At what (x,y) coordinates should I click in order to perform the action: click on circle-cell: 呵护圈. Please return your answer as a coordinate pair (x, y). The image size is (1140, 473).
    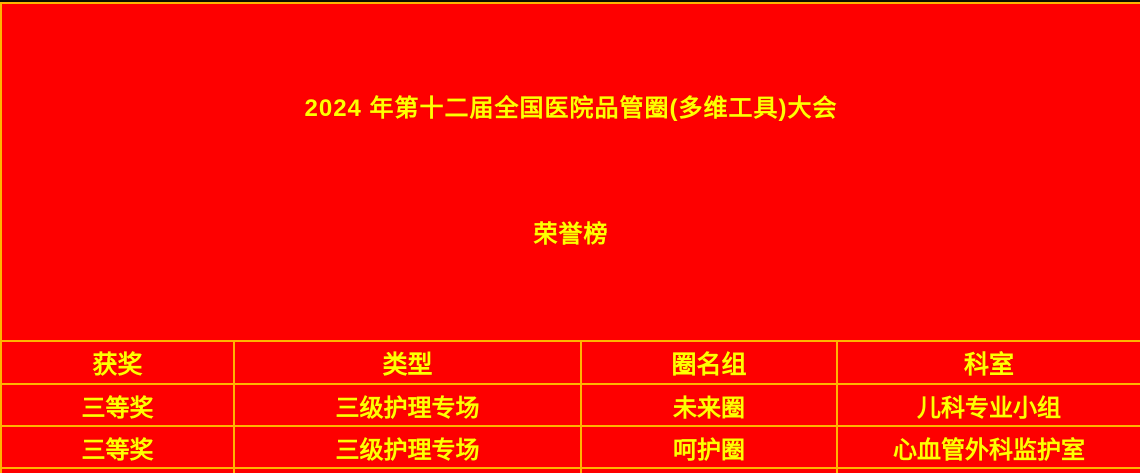
    Looking at the image, I should click on (709, 447).